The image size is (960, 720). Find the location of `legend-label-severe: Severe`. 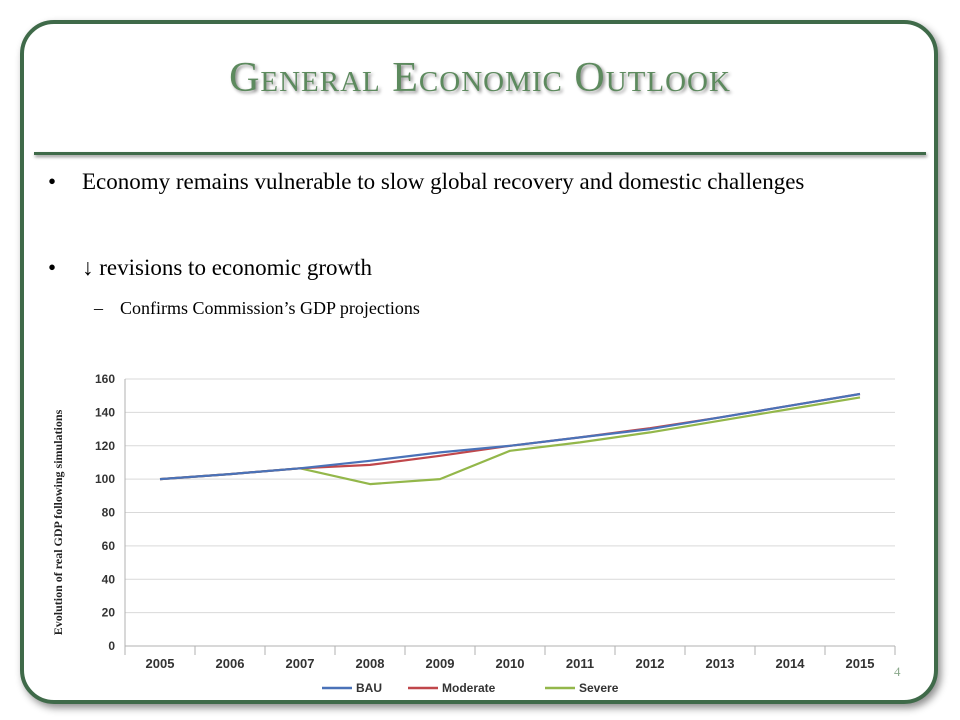

legend-label-severe: Severe is located at coordinates (599, 688).